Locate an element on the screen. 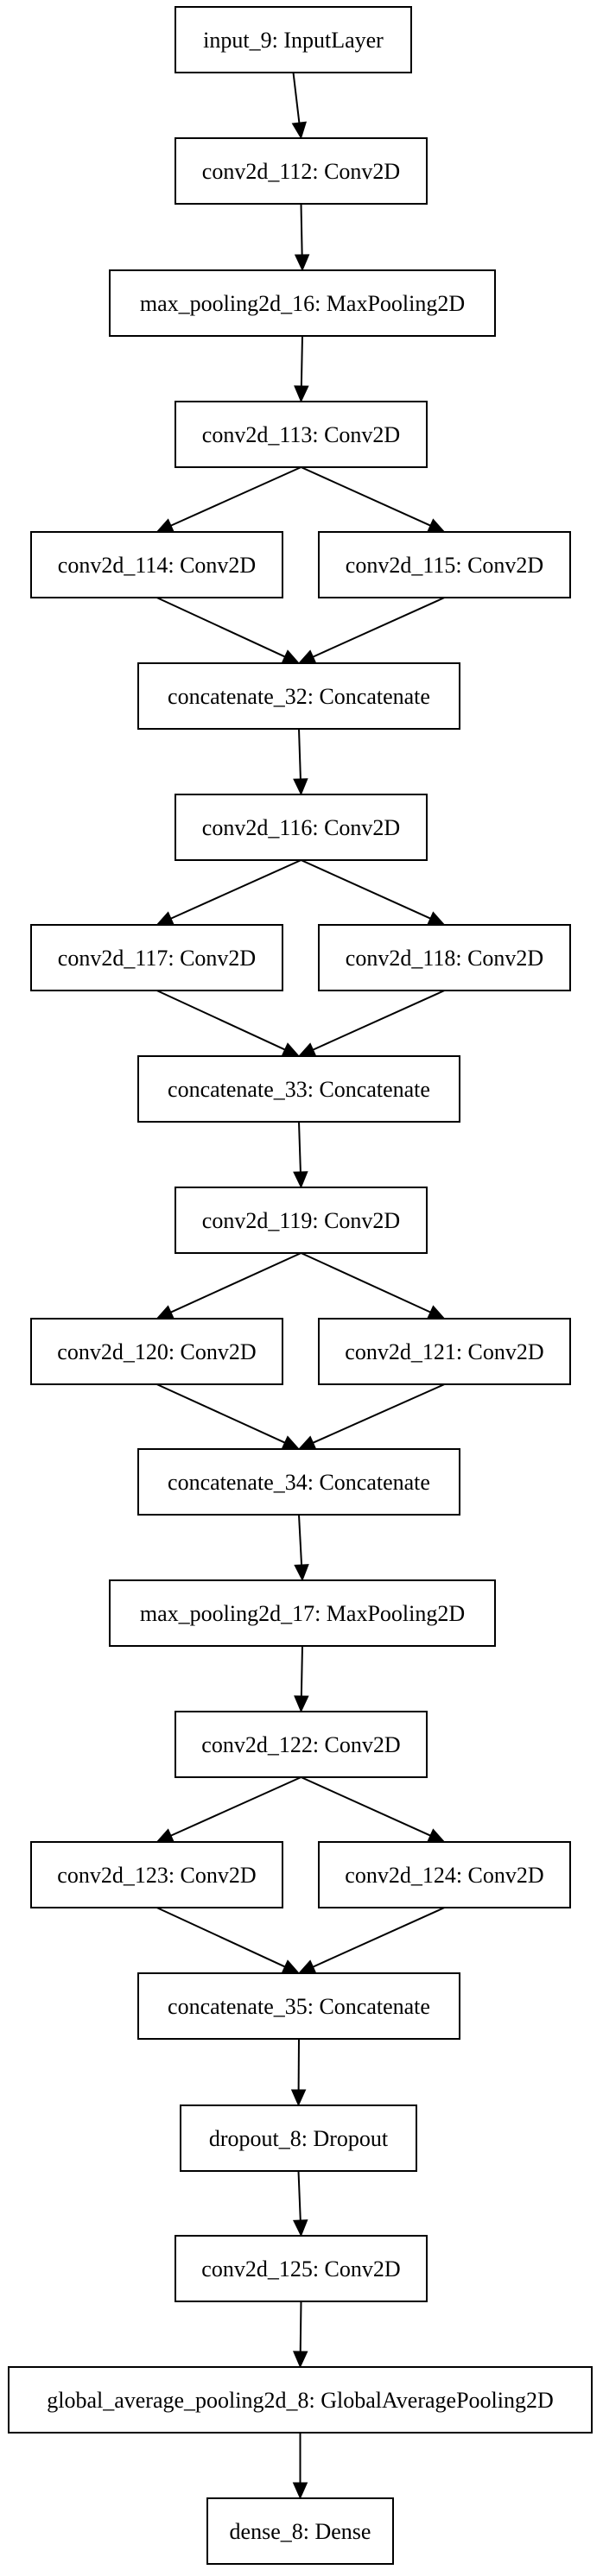  layer-node-conv2d-114: conv2d_114: Conv2D is located at coordinates (157, 564).